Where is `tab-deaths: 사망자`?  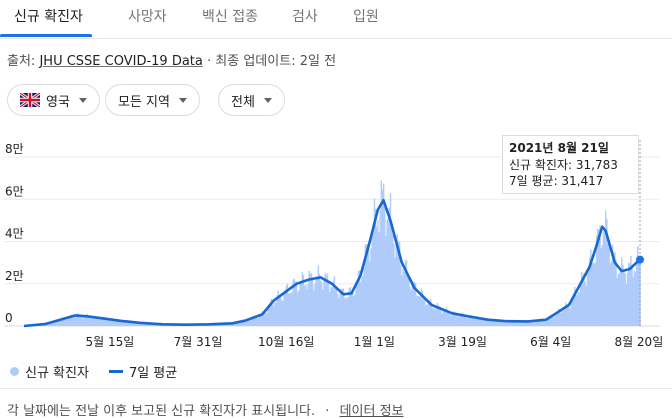
tab-deaths: 사망자 is located at coordinates (147, 17).